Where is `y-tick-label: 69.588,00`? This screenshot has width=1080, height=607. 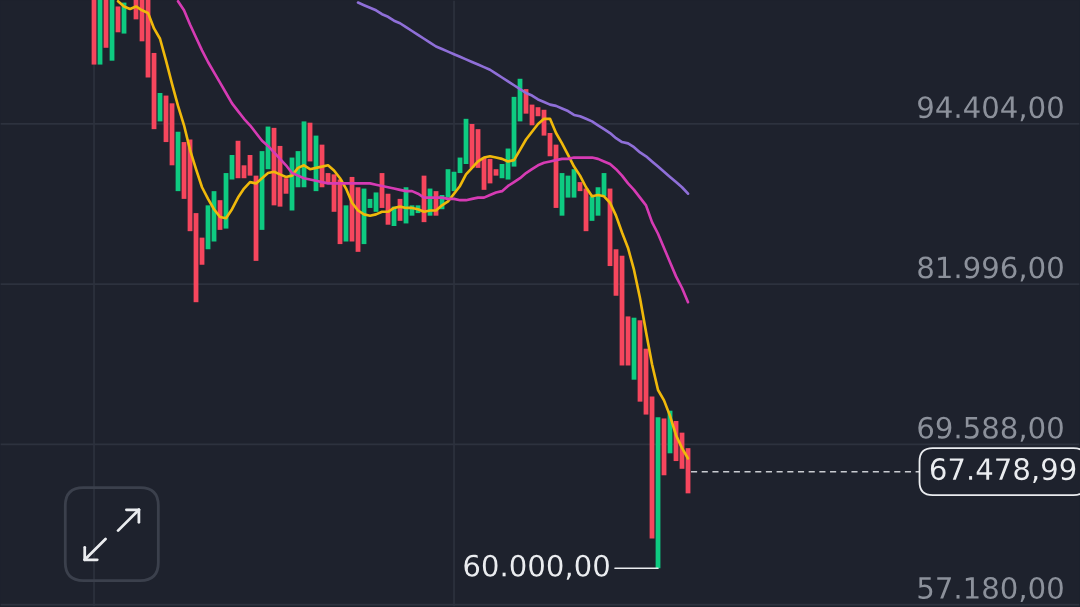 y-tick-label: 69.588,00 is located at coordinates (990, 429).